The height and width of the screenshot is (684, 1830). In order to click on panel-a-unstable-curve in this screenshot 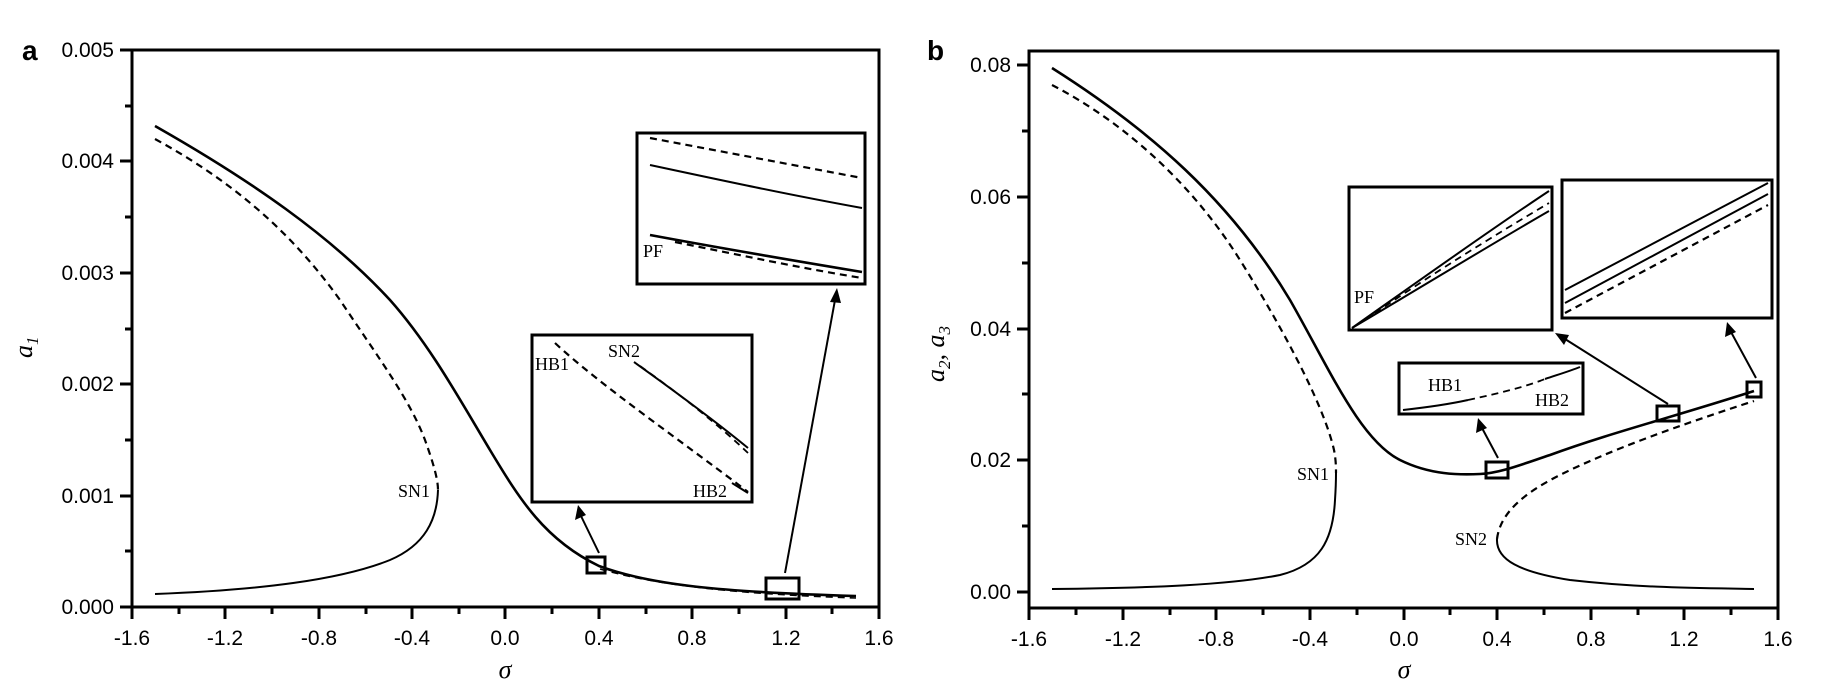, I will do `click(297, 314)`.